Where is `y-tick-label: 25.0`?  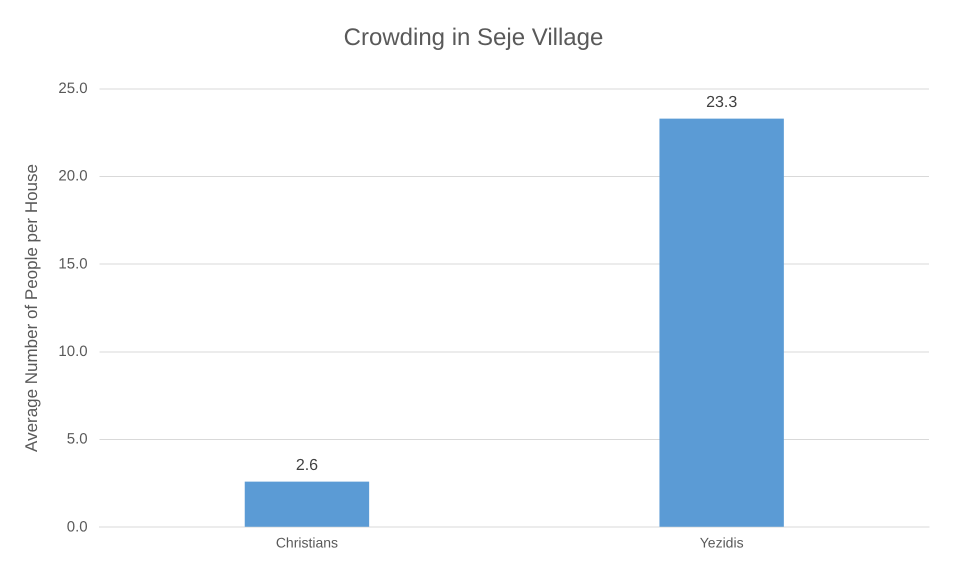 y-tick-label: 25.0 is located at coordinates (73, 88).